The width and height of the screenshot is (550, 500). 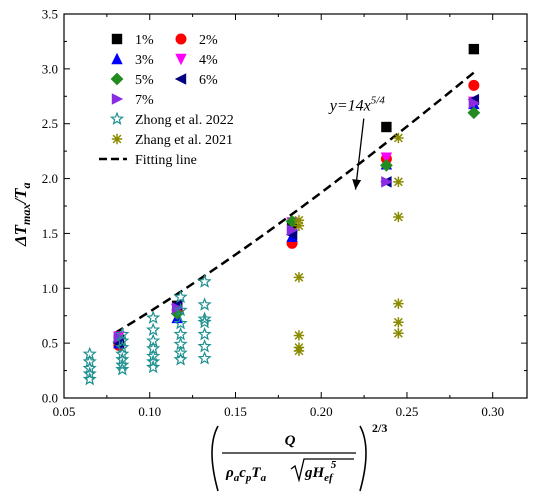 What do you see at coordinates (379, 428) in the screenshot?
I see `x-label-exponent: 2/3` at bounding box center [379, 428].